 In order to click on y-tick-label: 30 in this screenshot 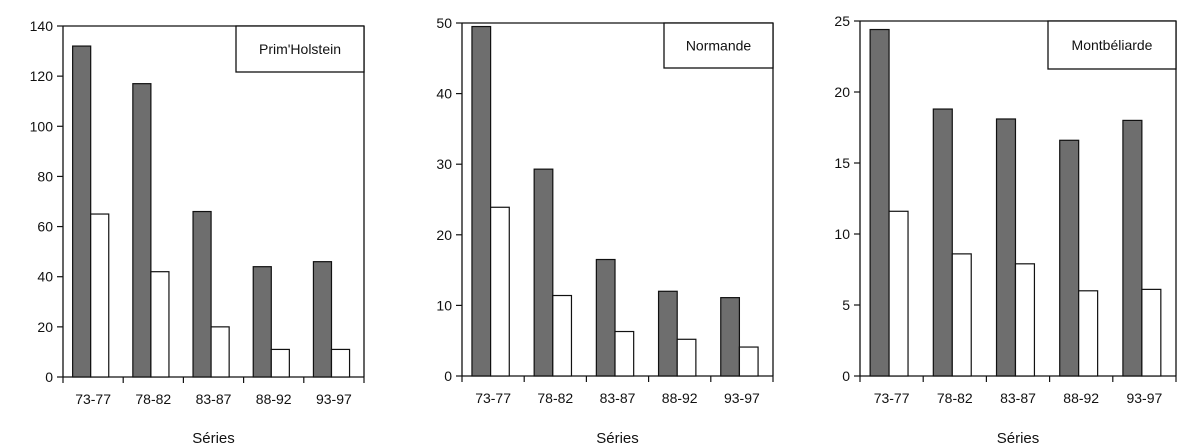, I will do `click(444, 164)`.